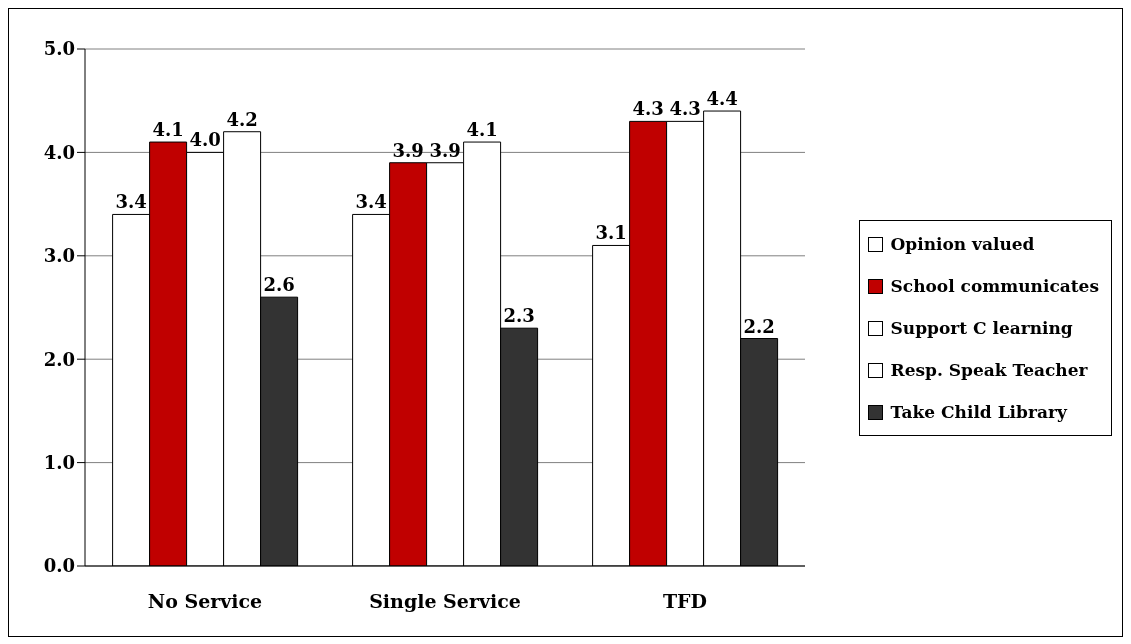 Image resolution: width=1131 pixels, height=644 pixels. I want to click on y-tick-label: 1.0, so click(59, 462).